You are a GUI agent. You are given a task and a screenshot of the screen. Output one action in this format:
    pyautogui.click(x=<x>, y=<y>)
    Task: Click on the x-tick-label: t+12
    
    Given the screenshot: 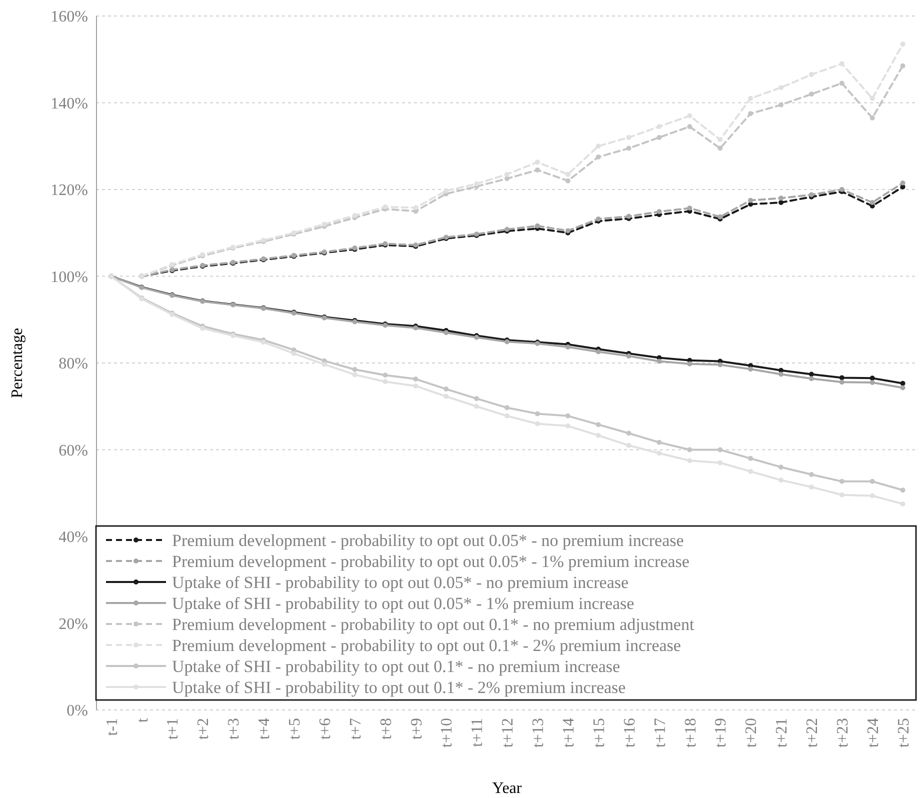 What is the action you would take?
    pyautogui.click(x=508, y=733)
    